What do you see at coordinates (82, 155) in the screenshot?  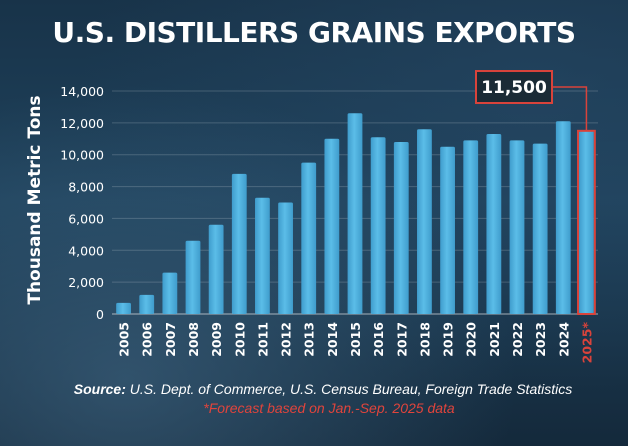 I see `y-tick-label: 10,000` at bounding box center [82, 155].